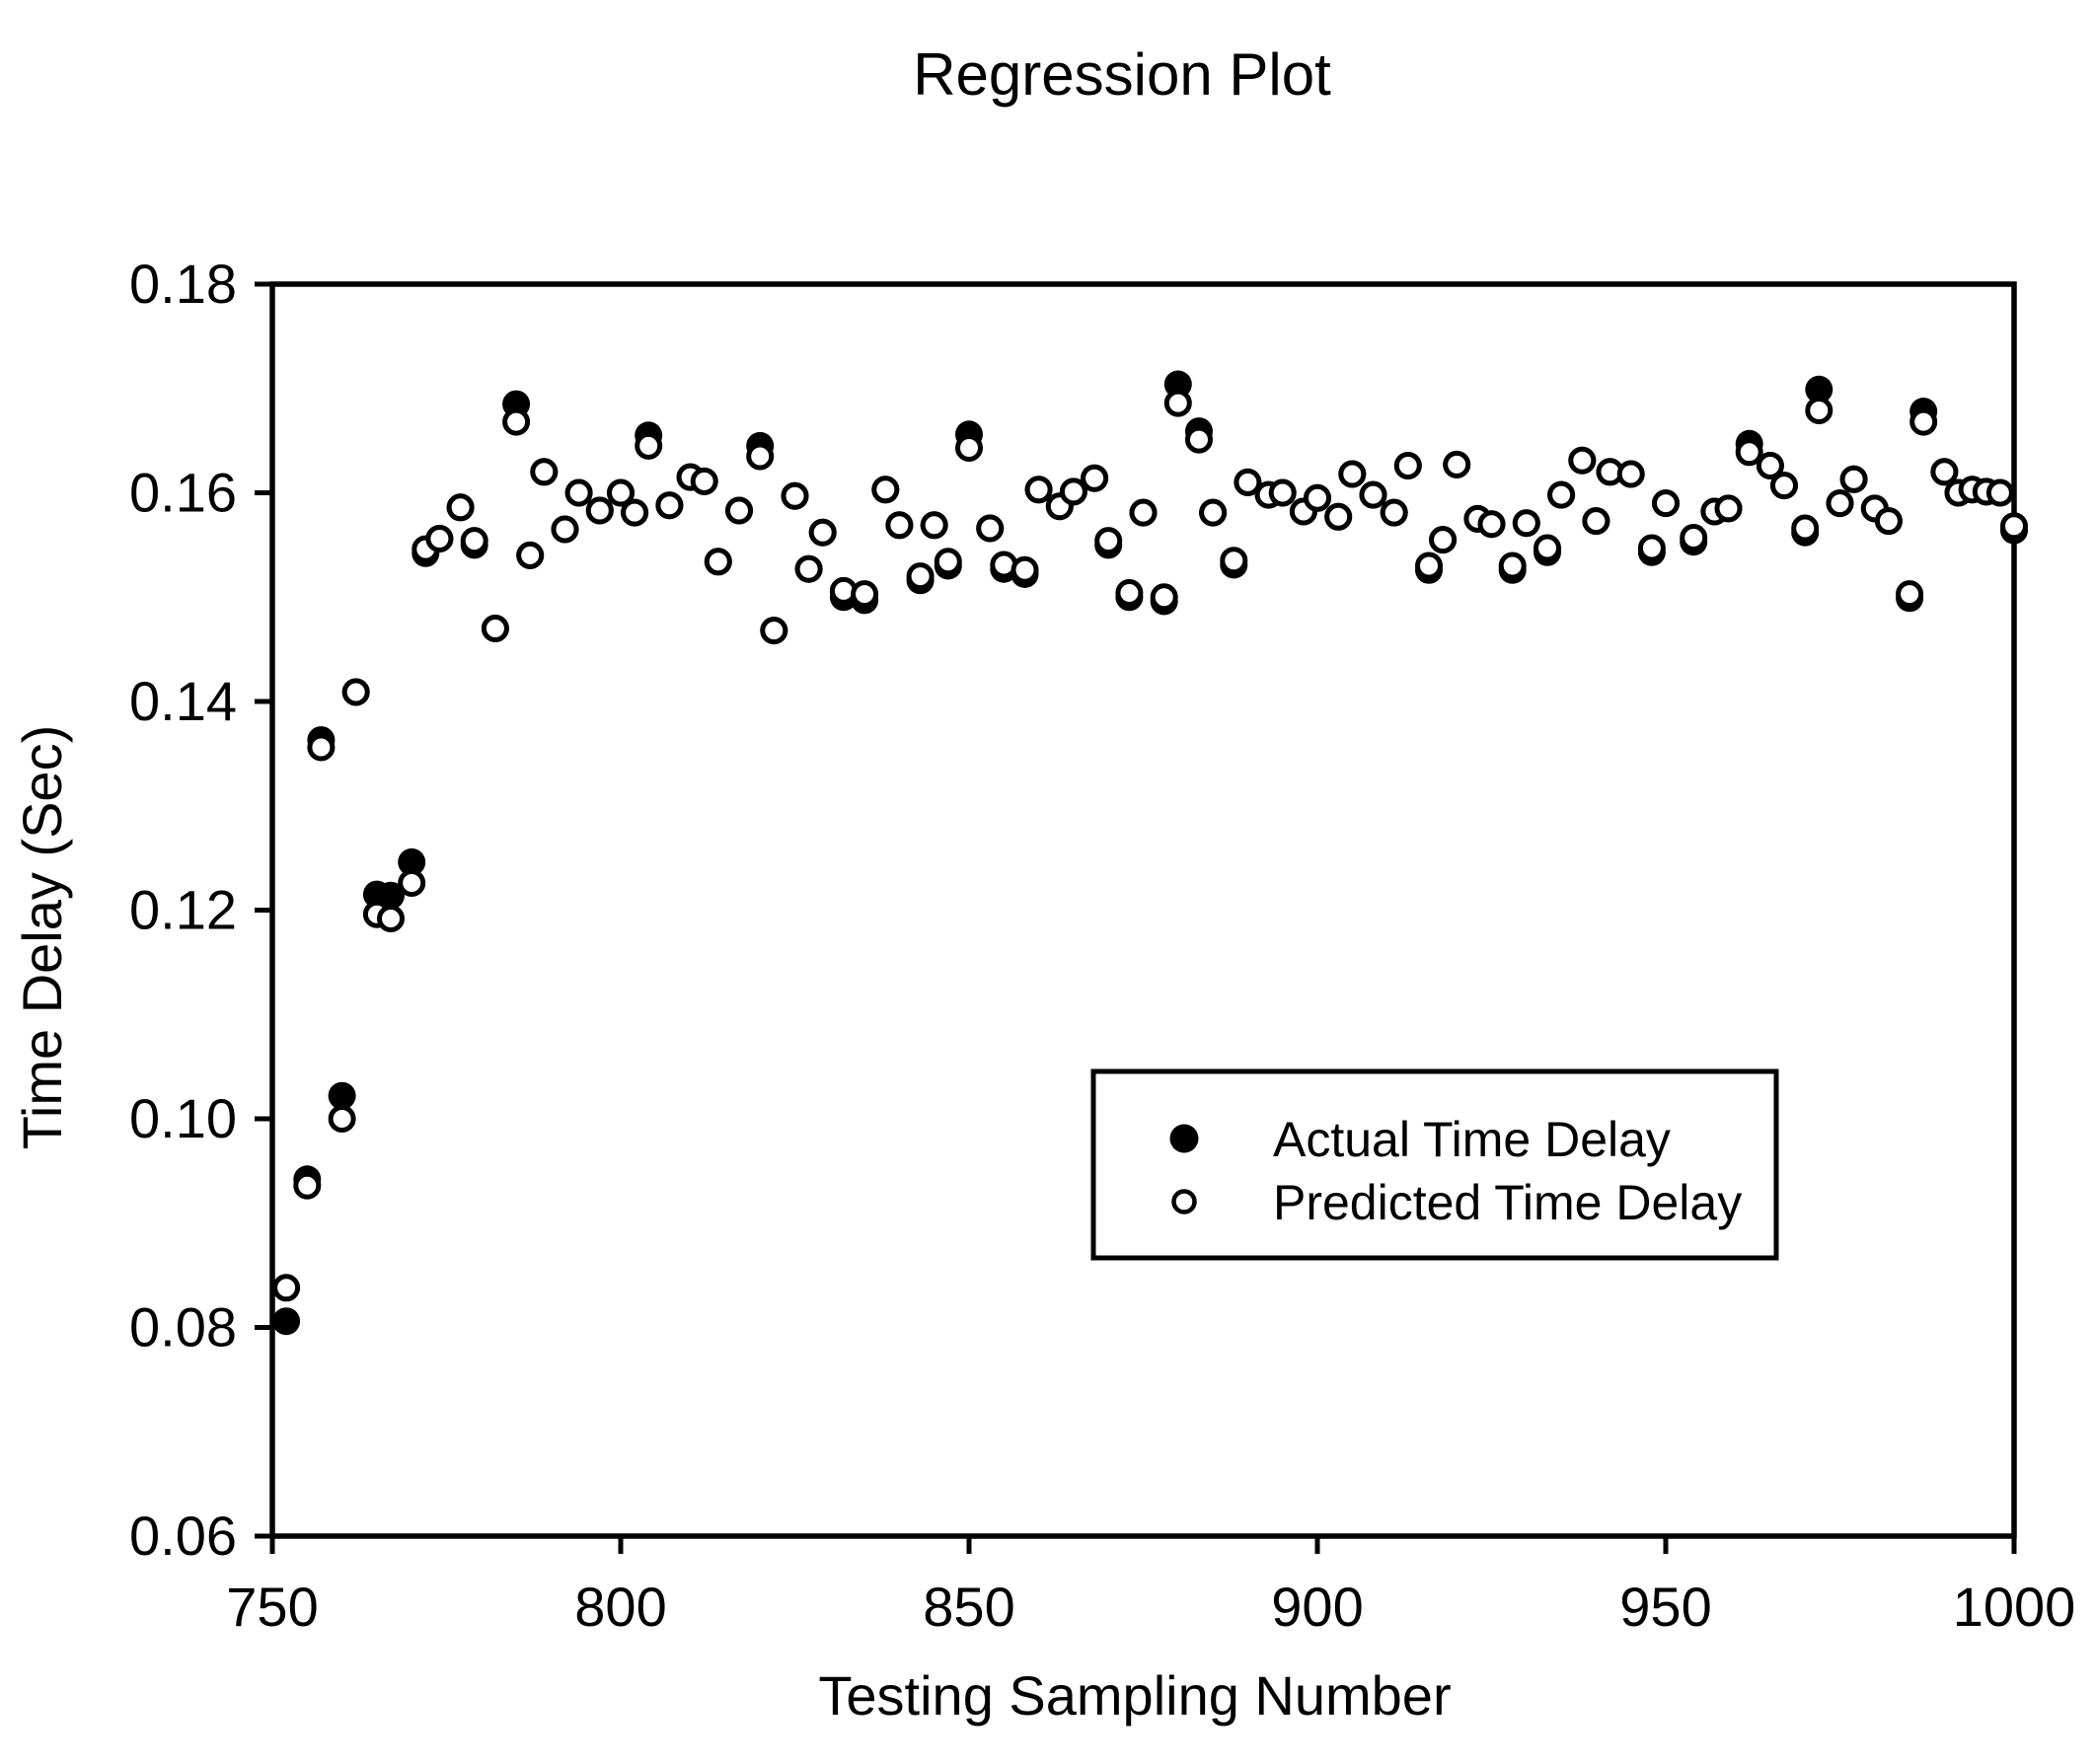 The height and width of the screenshot is (1764, 2095). I want to click on x-axis-title: Testing Sampling Number, so click(1134, 1695).